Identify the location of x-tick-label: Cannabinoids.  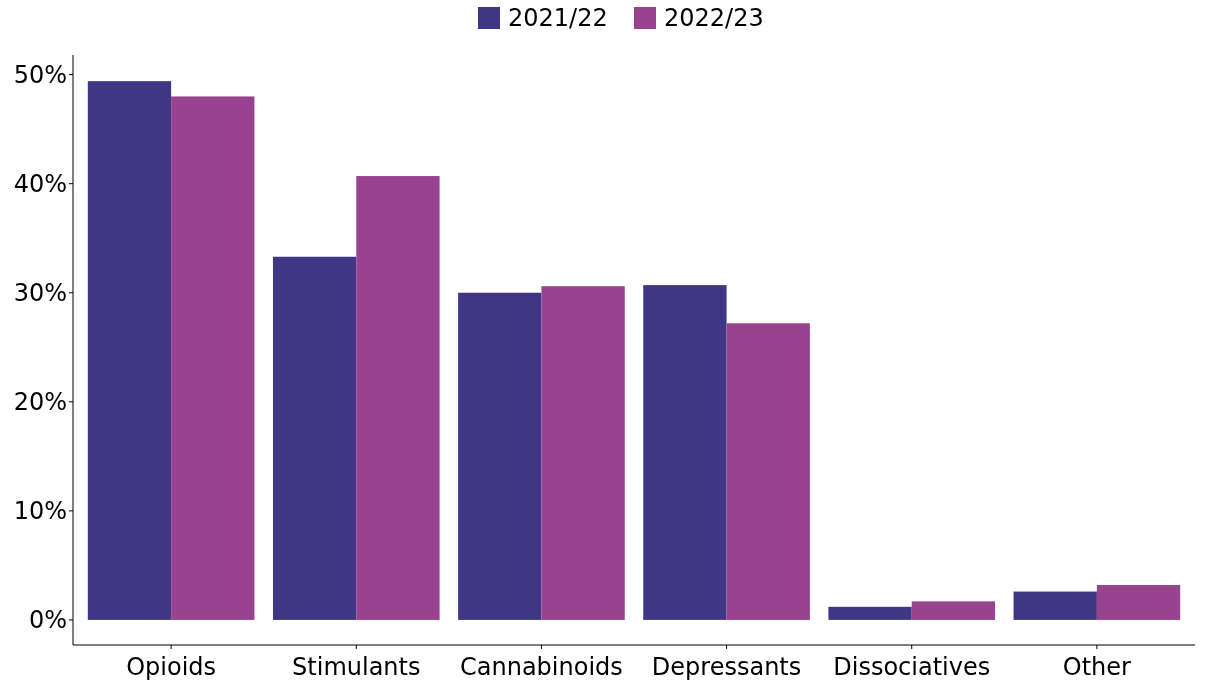
(541, 667).